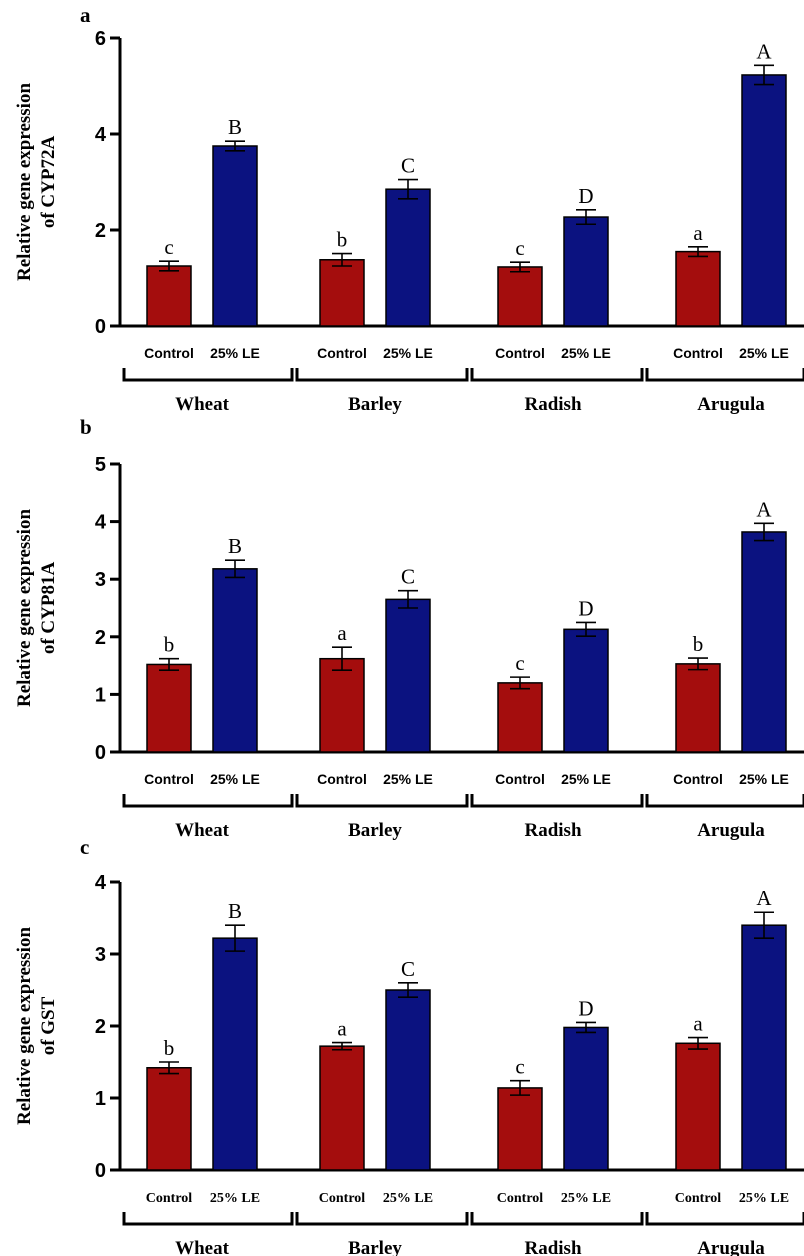  What do you see at coordinates (48, 182) in the screenshot?
I see `y-axis-label-line: of CYP72A` at bounding box center [48, 182].